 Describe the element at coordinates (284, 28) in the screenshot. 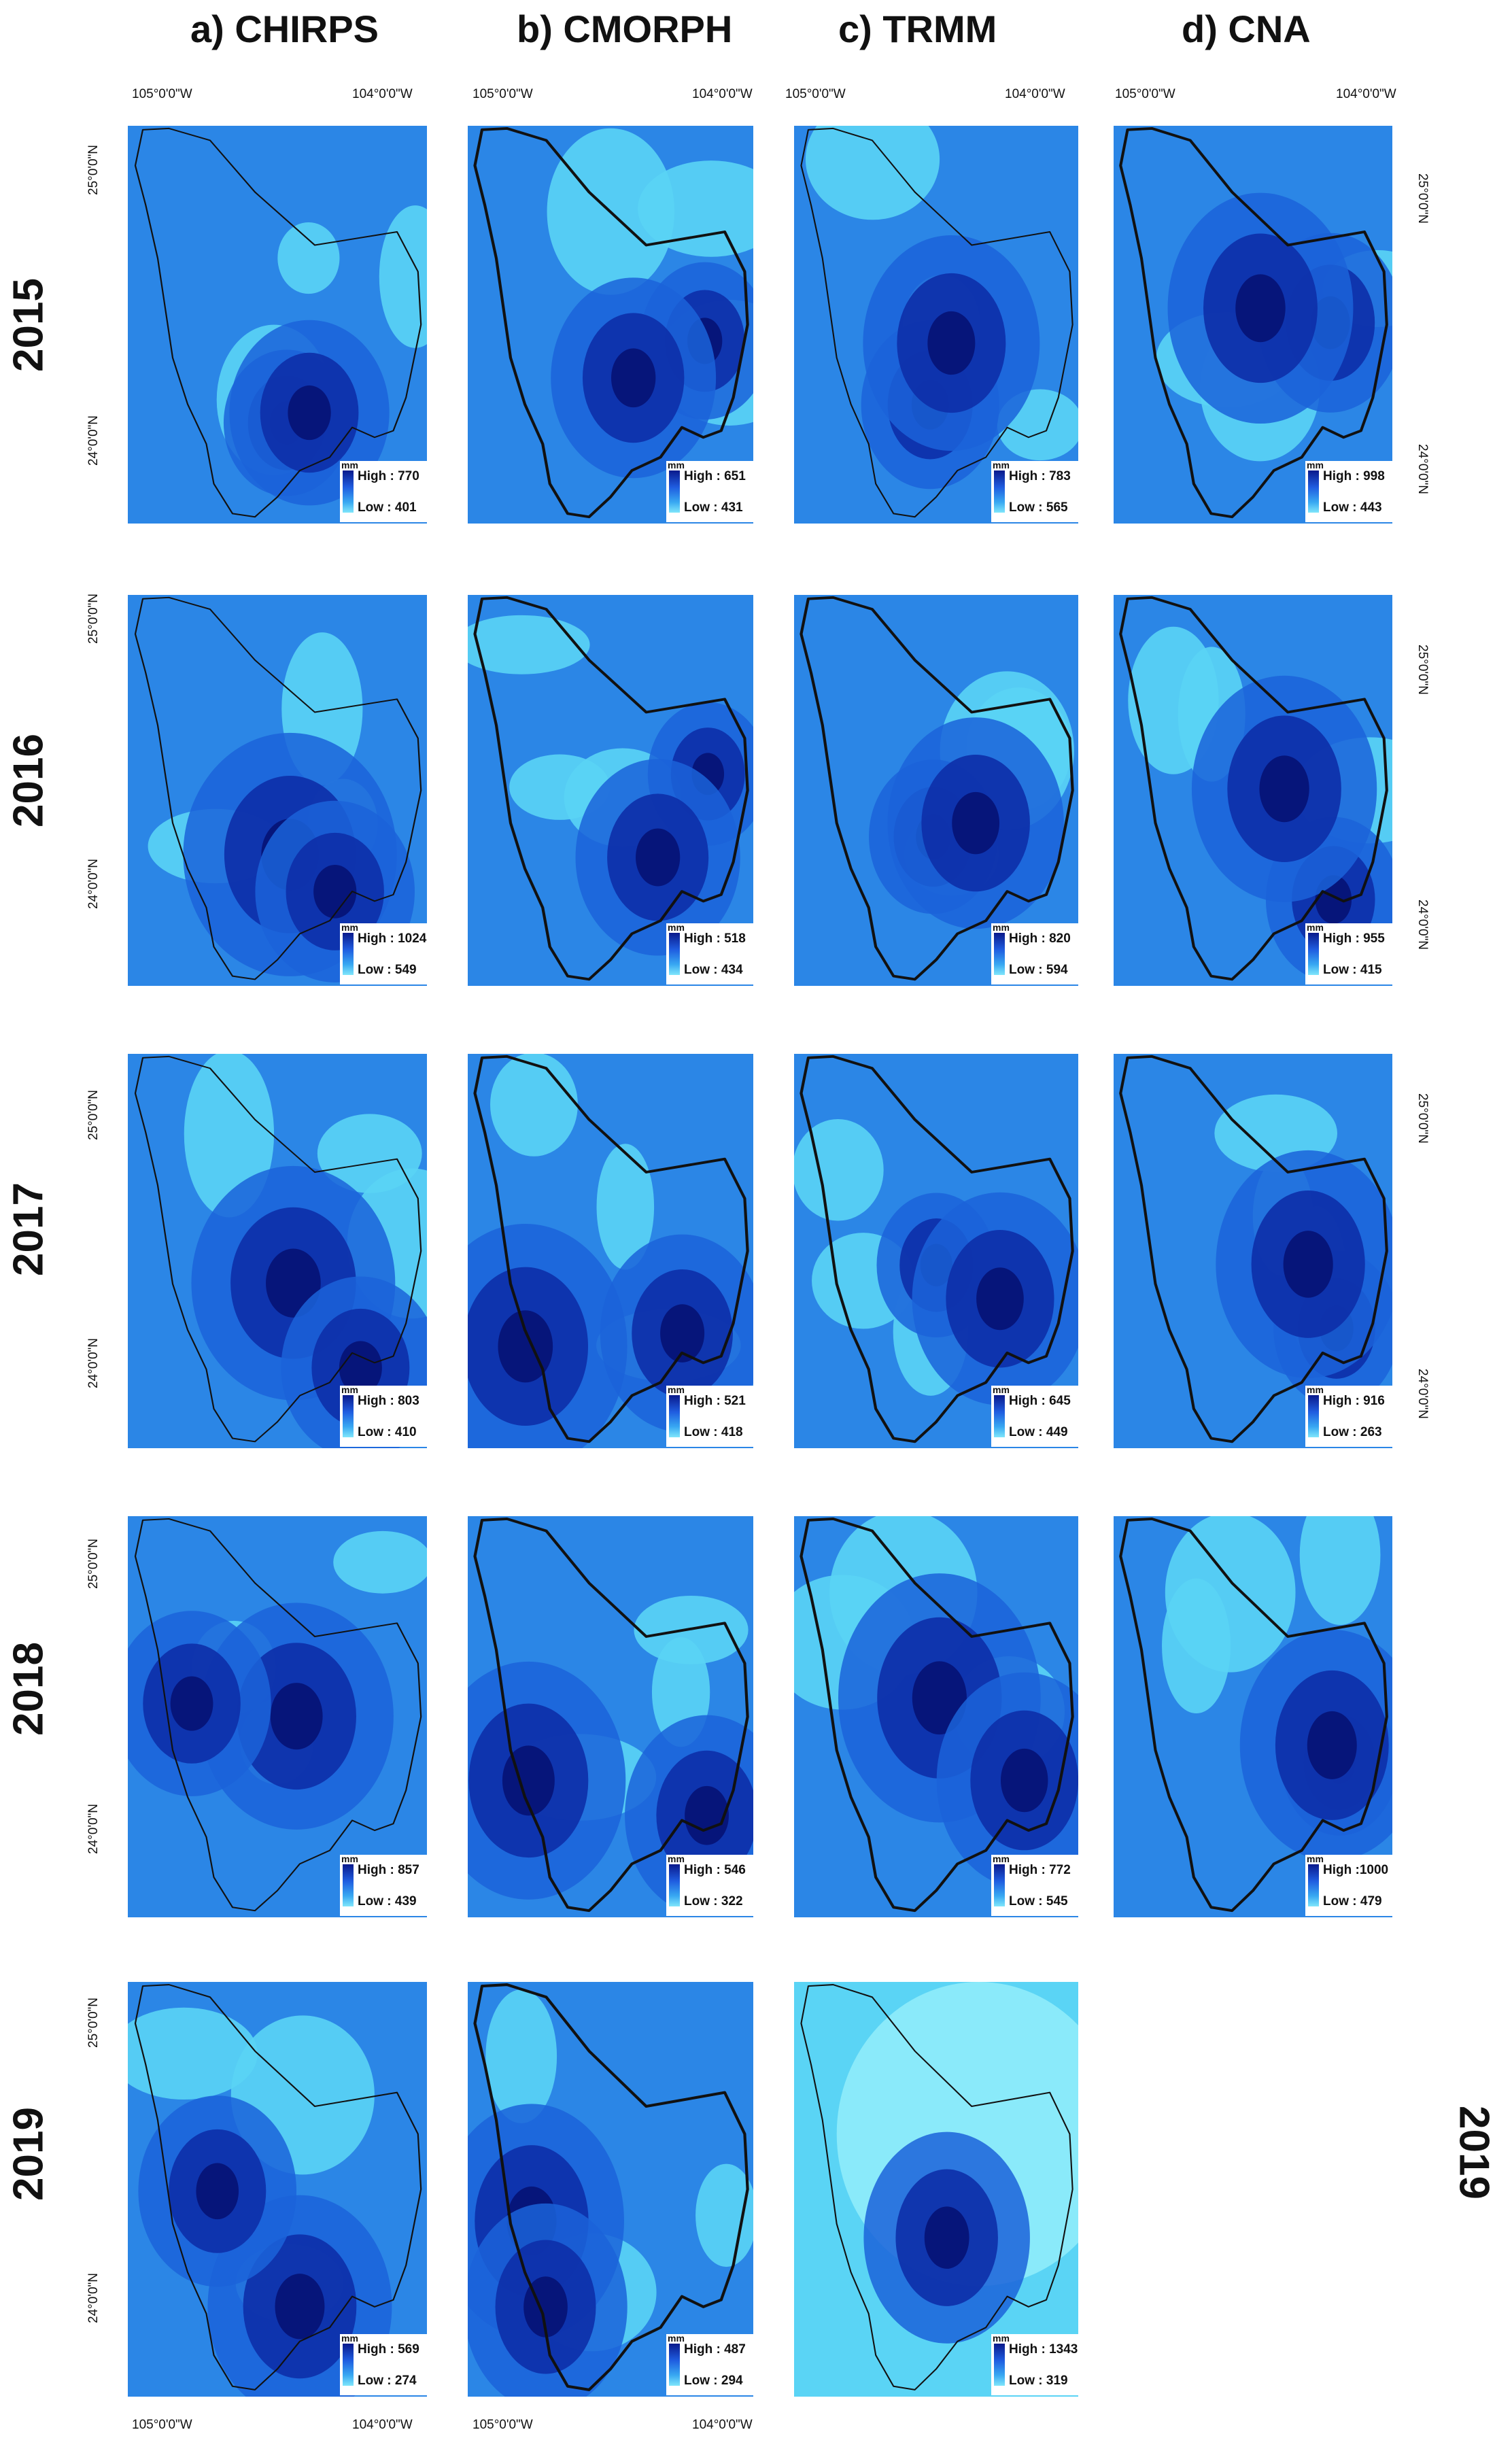

I see `column-title-chirps: a) CHIRPS` at that location.